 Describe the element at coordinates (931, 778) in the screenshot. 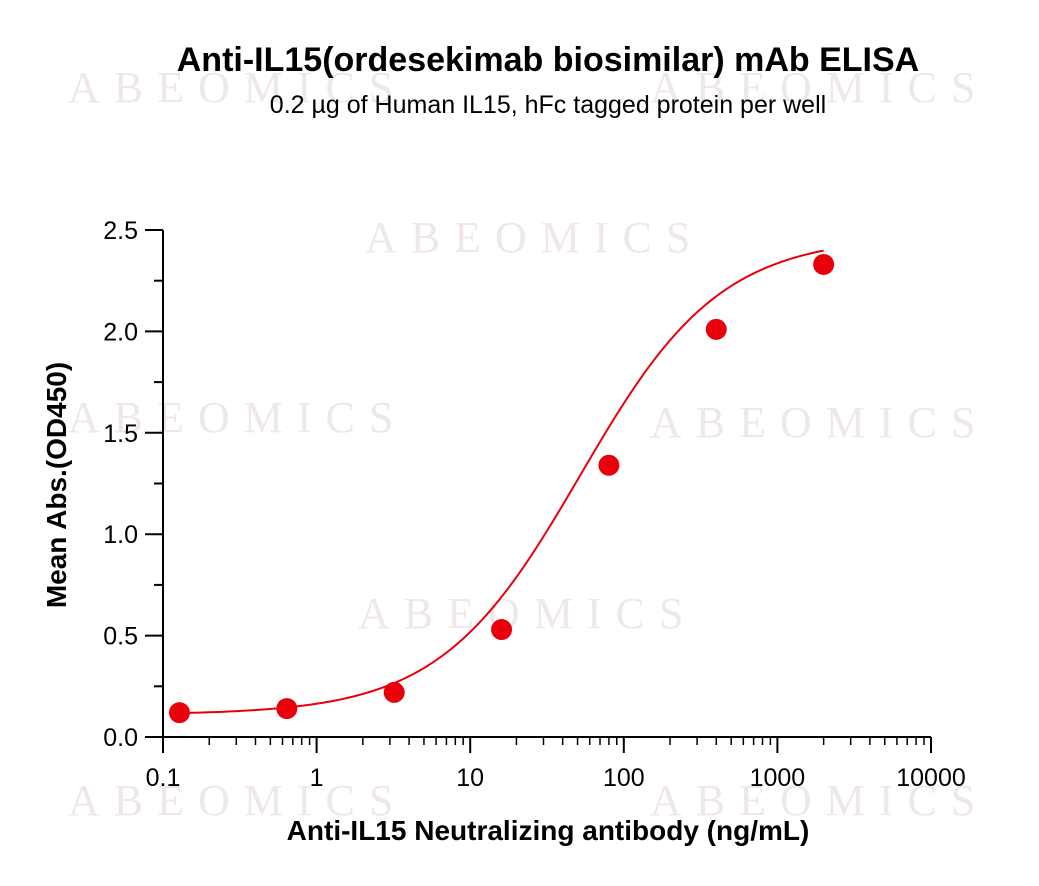

I see `x-tick-label: 10000` at that location.